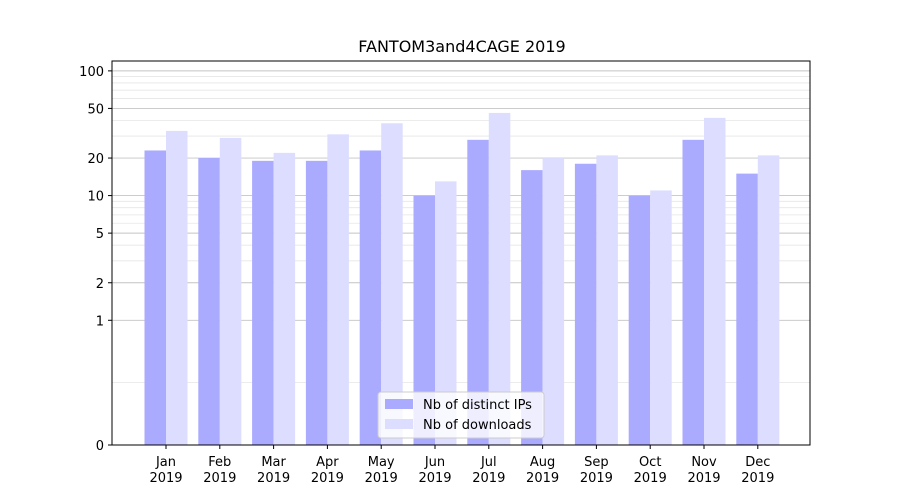 This screenshot has width=900, height=500. I want to click on x-tick-label: Sep 2019, so click(596, 470).